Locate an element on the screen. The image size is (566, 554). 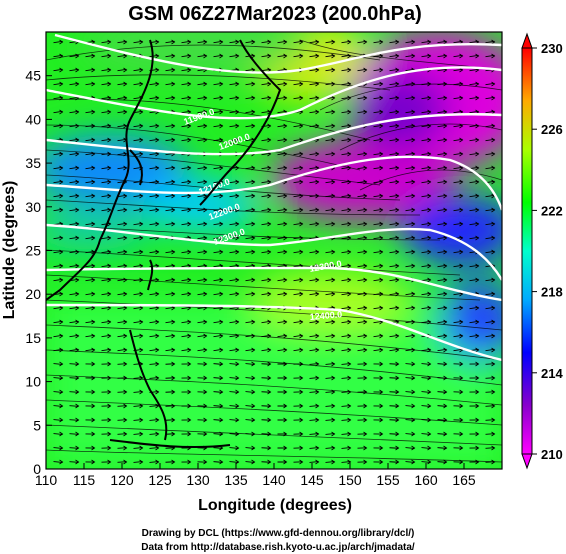
x-tick-label: 155 is located at coordinates (388, 480).